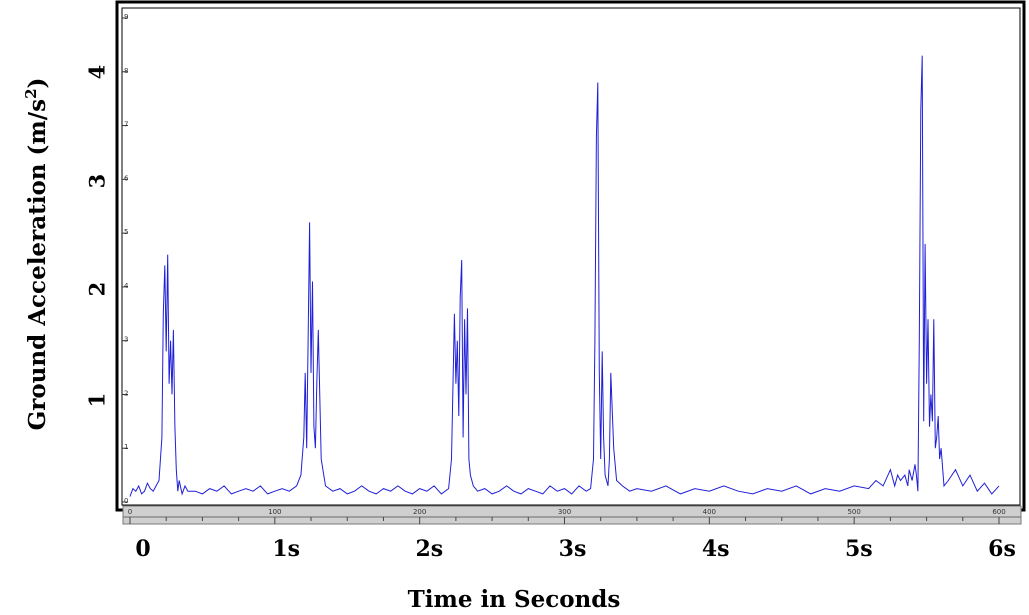  I want to click on x-tick-label: 4s, so click(716, 549).